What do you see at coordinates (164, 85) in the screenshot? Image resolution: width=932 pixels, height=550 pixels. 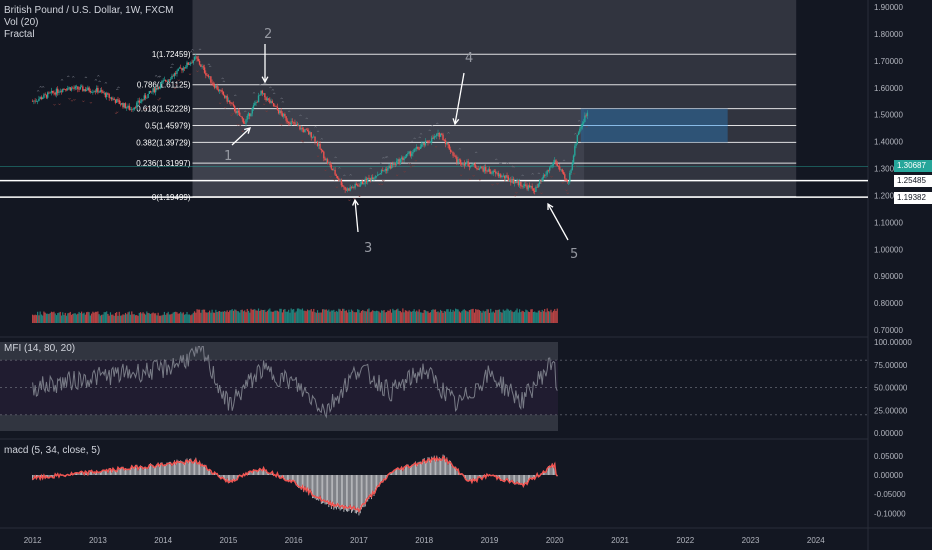 I see `fib-level-label: 0.786(1.61125)` at bounding box center [164, 85].